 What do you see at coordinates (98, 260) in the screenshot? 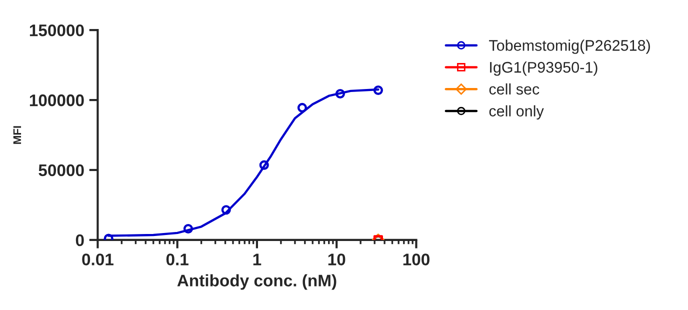
I see `x-tick-label: 0.01` at bounding box center [98, 260].